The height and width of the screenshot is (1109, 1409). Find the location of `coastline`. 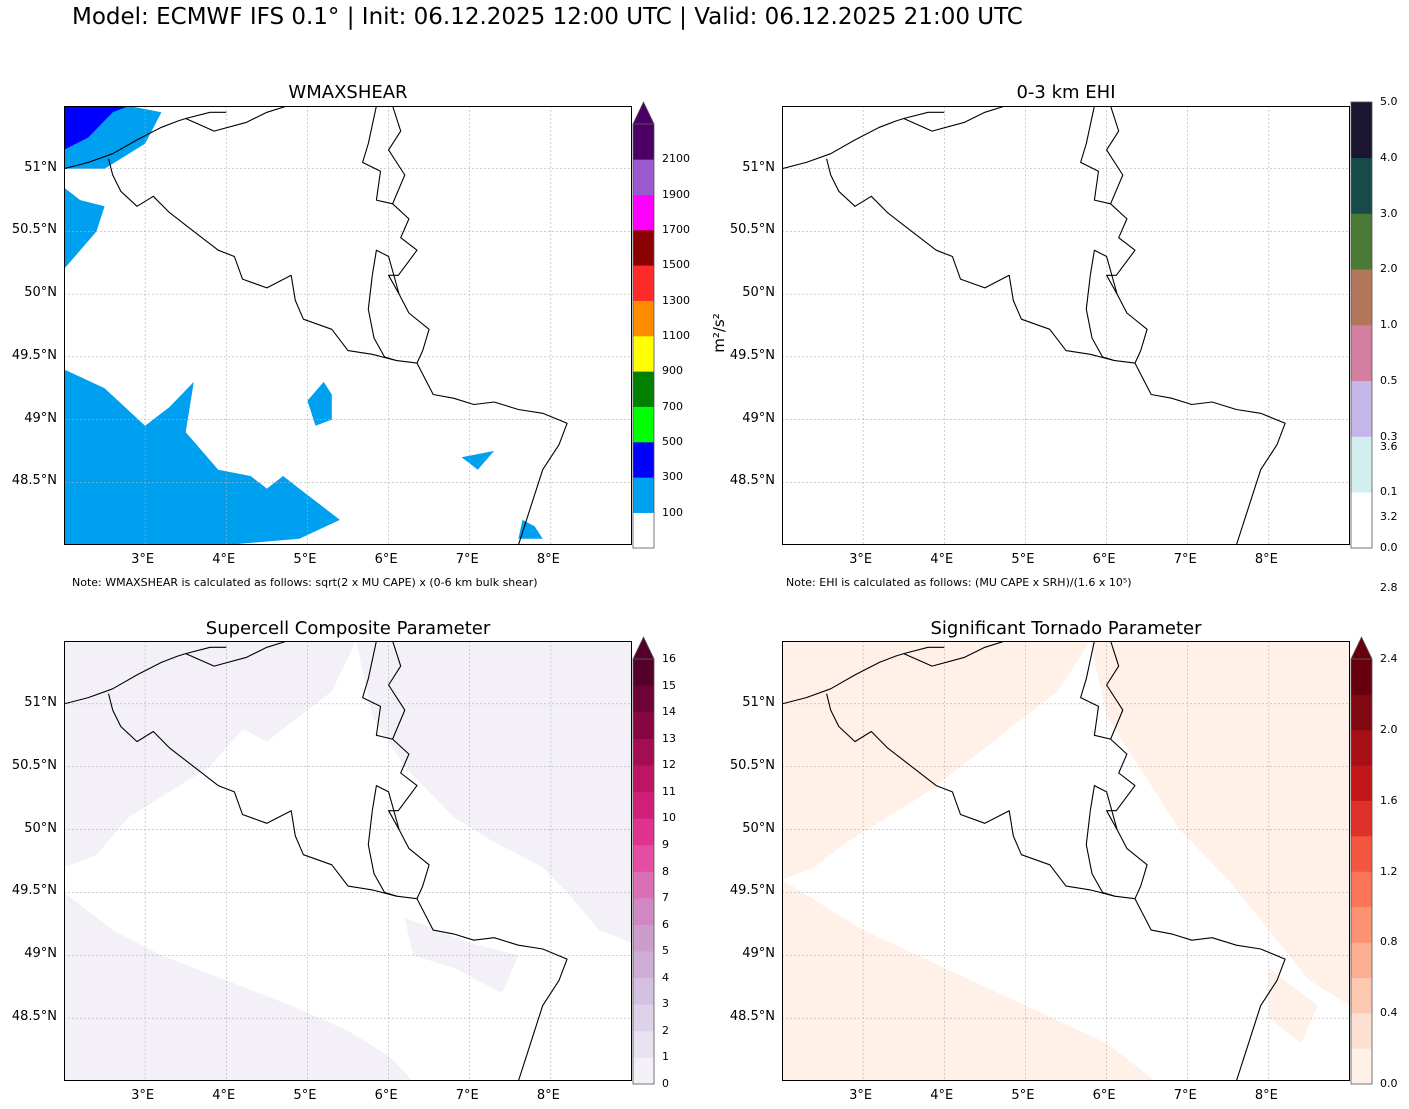

coastline is located at coordinates (145, 675).